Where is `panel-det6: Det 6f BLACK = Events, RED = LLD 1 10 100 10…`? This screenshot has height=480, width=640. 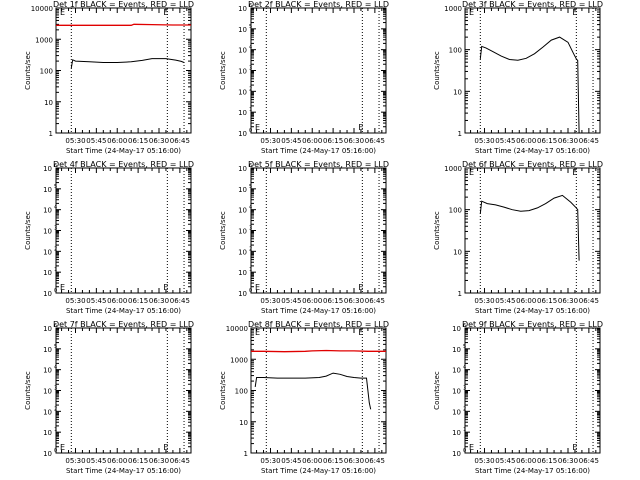 panel-det6: Det 6f BLACK = Events, RED = LLD 1 10 100 10… is located at coordinates (518, 237).